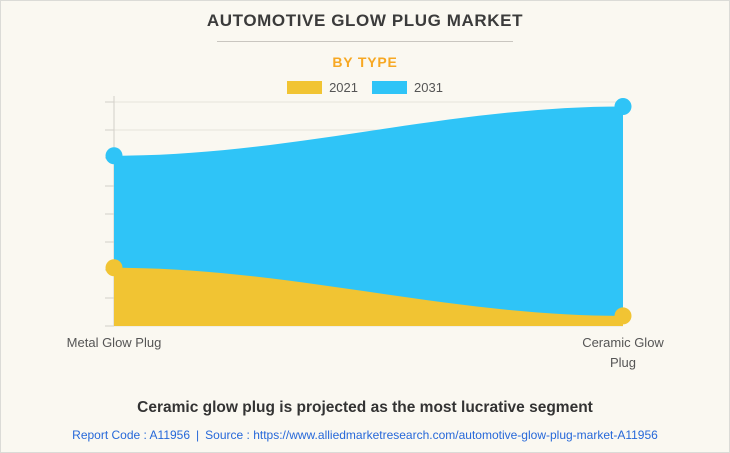 The height and width of the screenshot is (453, 730). What do you see at coordinates (407, 87) in the screenshot?
I see `legend-item-2031: 2031` at bounding box center [407, 87].